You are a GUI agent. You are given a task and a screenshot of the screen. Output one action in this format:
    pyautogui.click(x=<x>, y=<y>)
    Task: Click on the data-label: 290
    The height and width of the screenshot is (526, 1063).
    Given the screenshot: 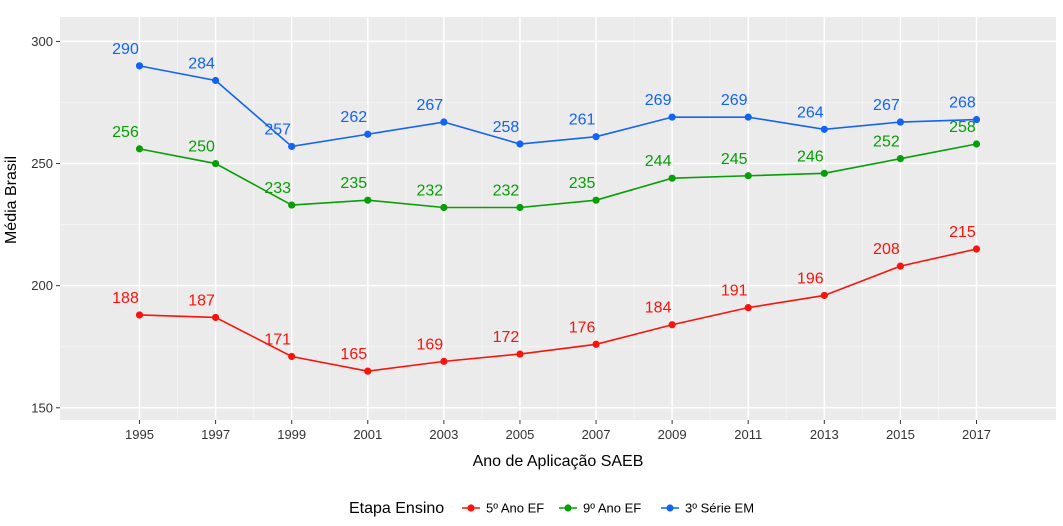 What is the action you would take?
    pyautogui.click(x=125, y=49)
    